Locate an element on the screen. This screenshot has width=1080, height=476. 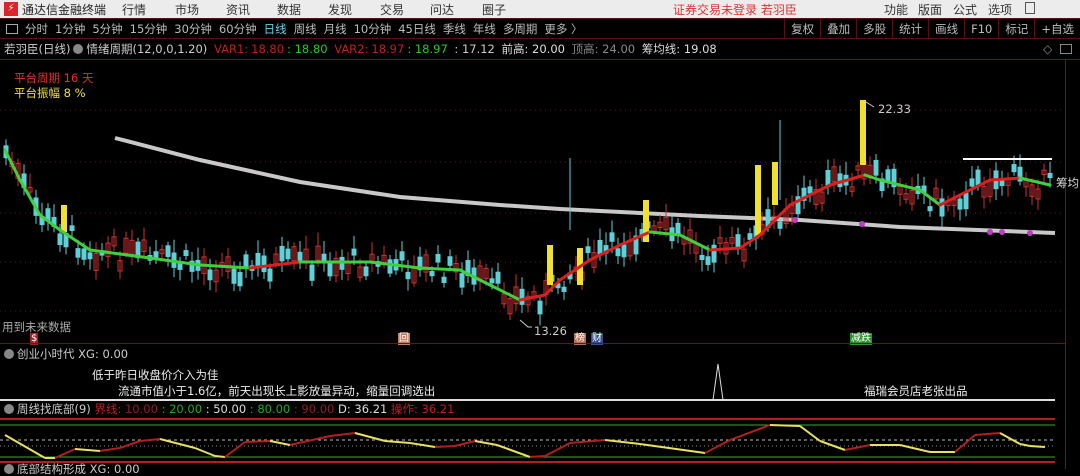
window-icon is located at coordinates (1030, 8).